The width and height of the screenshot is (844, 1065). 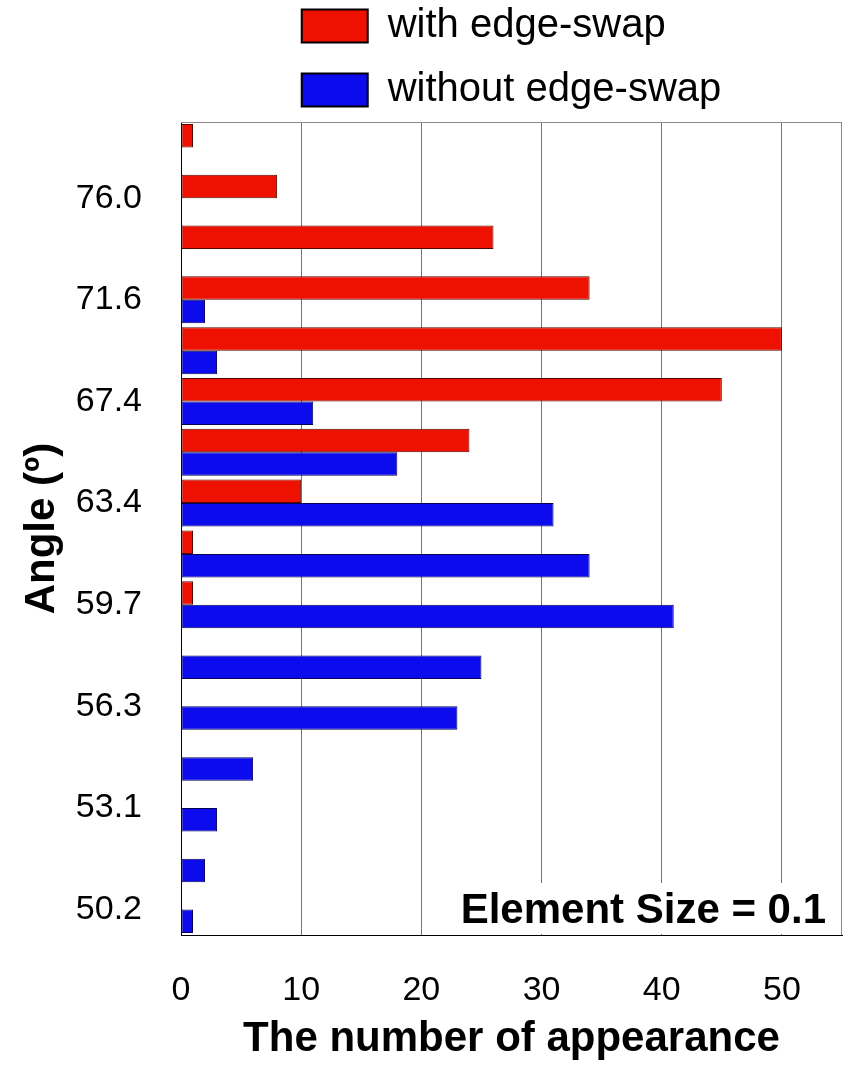 I want to click on y-axis-title: Angle (º), so click(x=39, y=528).